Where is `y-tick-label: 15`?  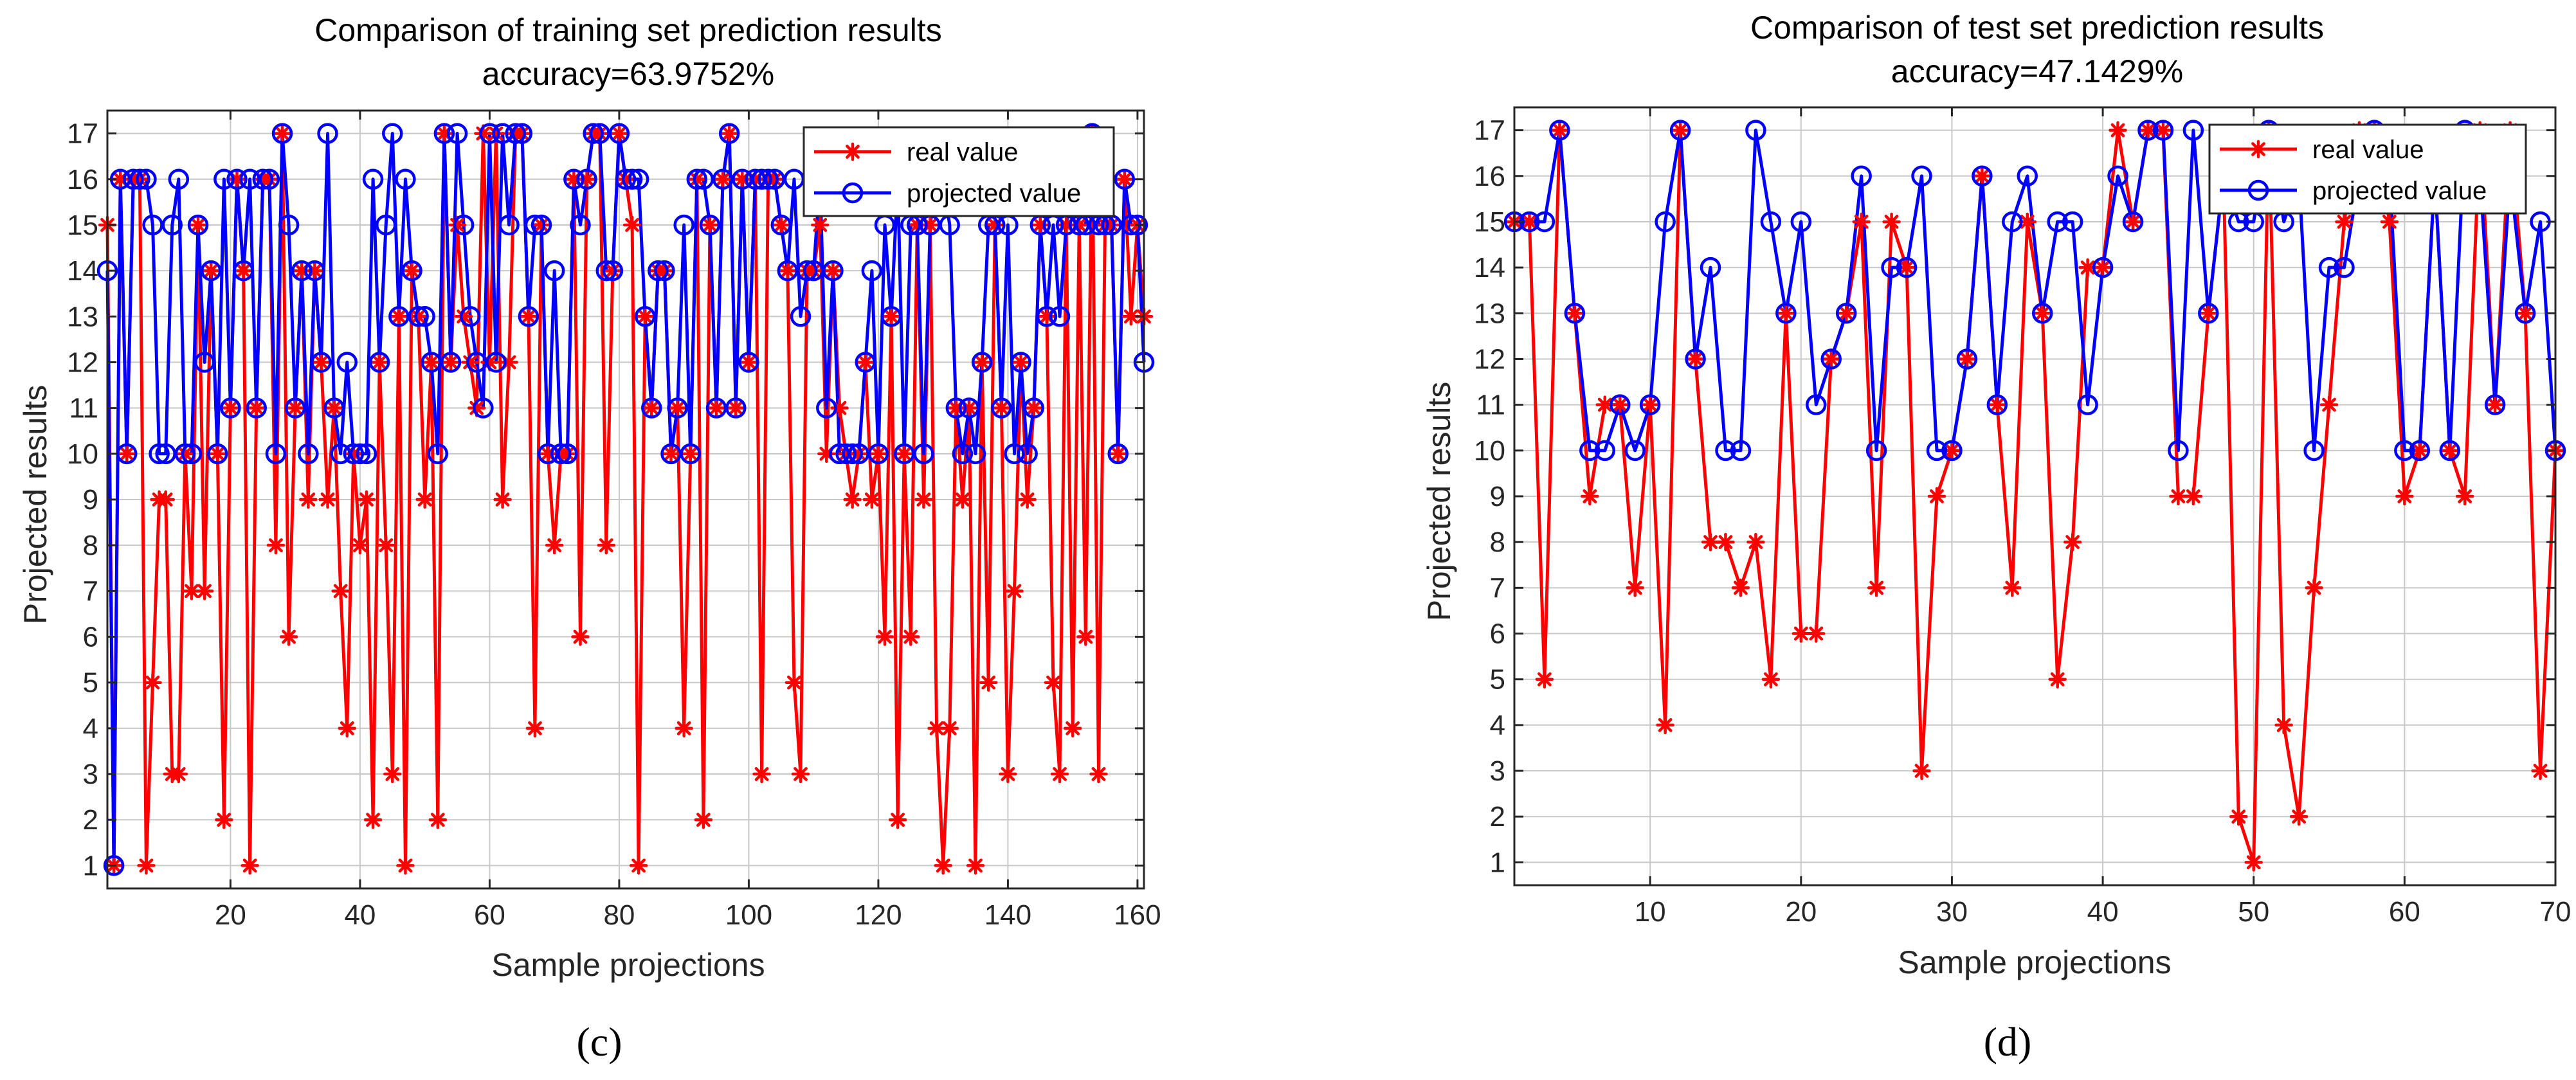
y-tick-label: 15 is located at coordinates (82, 225).